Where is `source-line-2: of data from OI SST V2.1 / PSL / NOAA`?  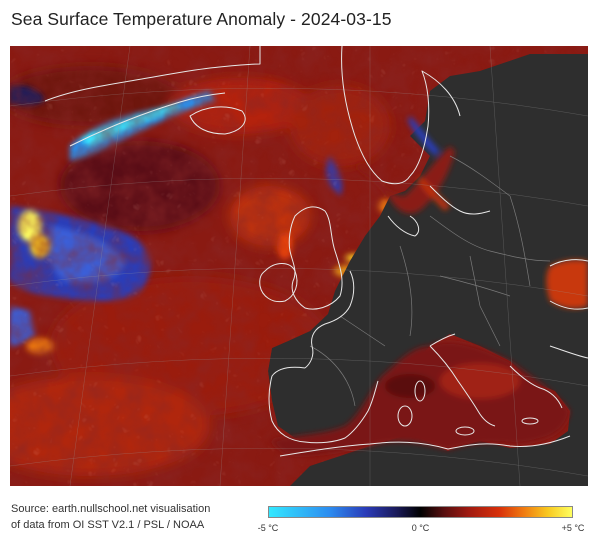 source-line-2: of data from OI SST V2.1 / PSL / NOAA is located at coordinates (108, 525).